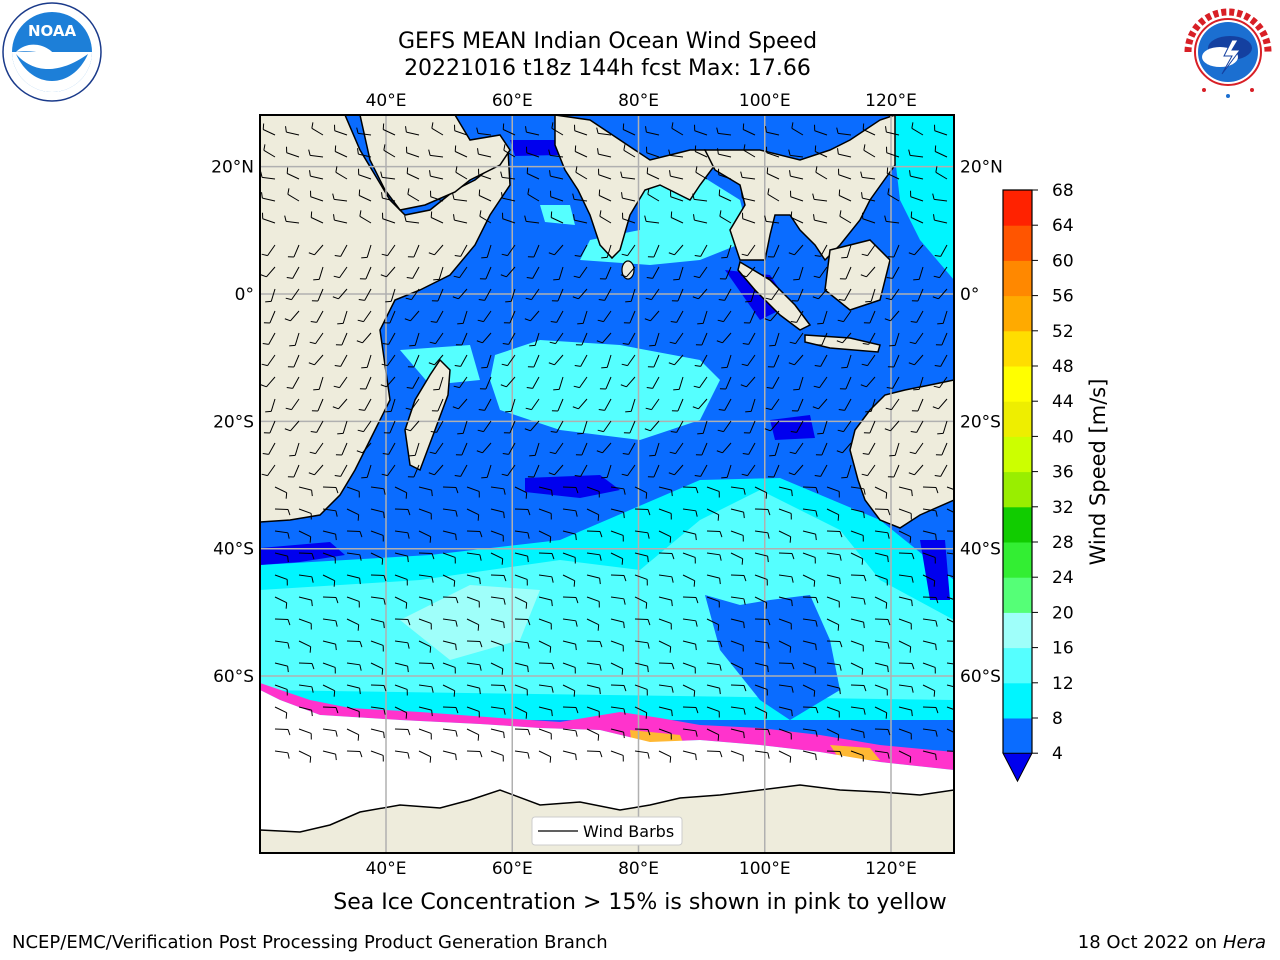  Describe the element at coordinates (980, 677) in the screenshot. I see `lat-label-right: 60°S` at that location.